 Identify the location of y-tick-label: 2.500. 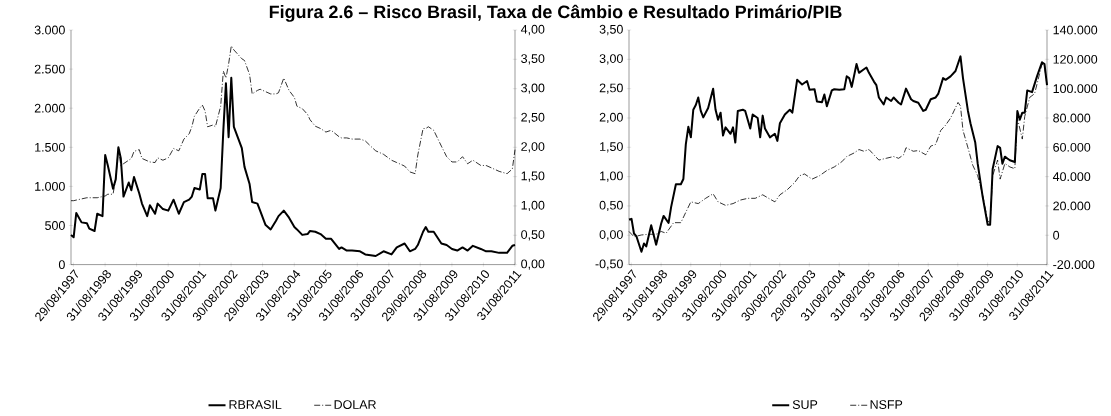
(49, 69).